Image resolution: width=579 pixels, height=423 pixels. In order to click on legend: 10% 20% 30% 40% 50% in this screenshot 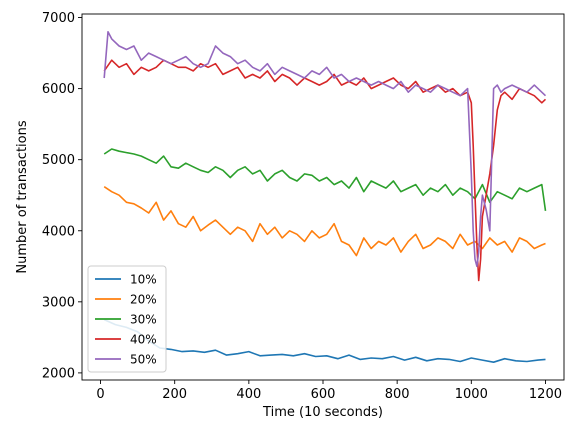, I will do `click(127, 319)`.